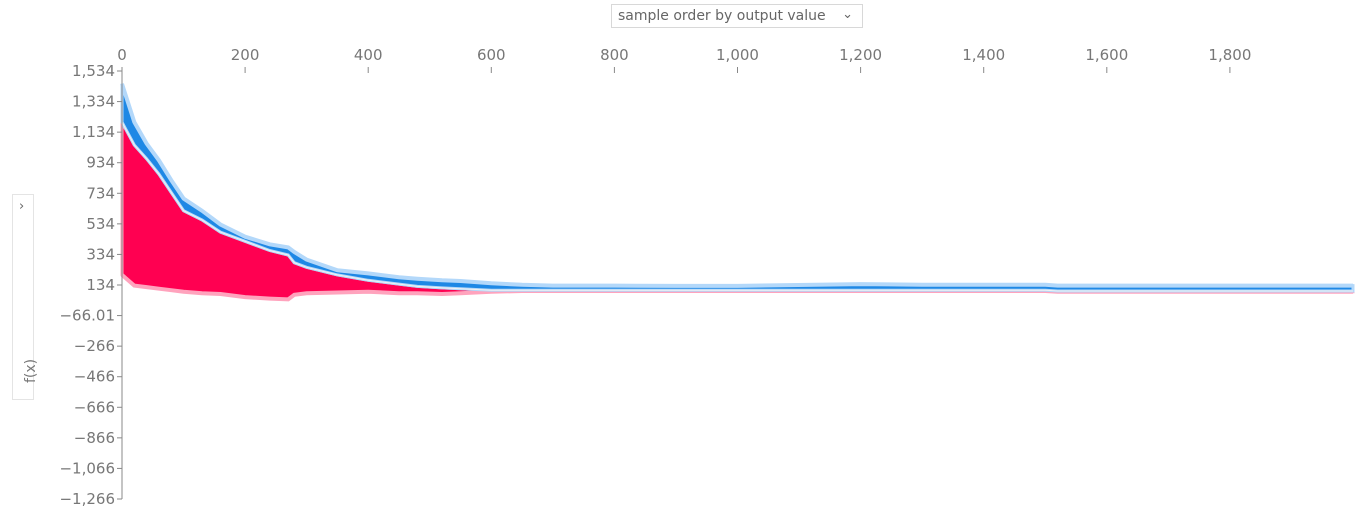  Describe the element at coordinates (87, 499) in the screenshot. I see `y-tick-label: −1,266` at that location.